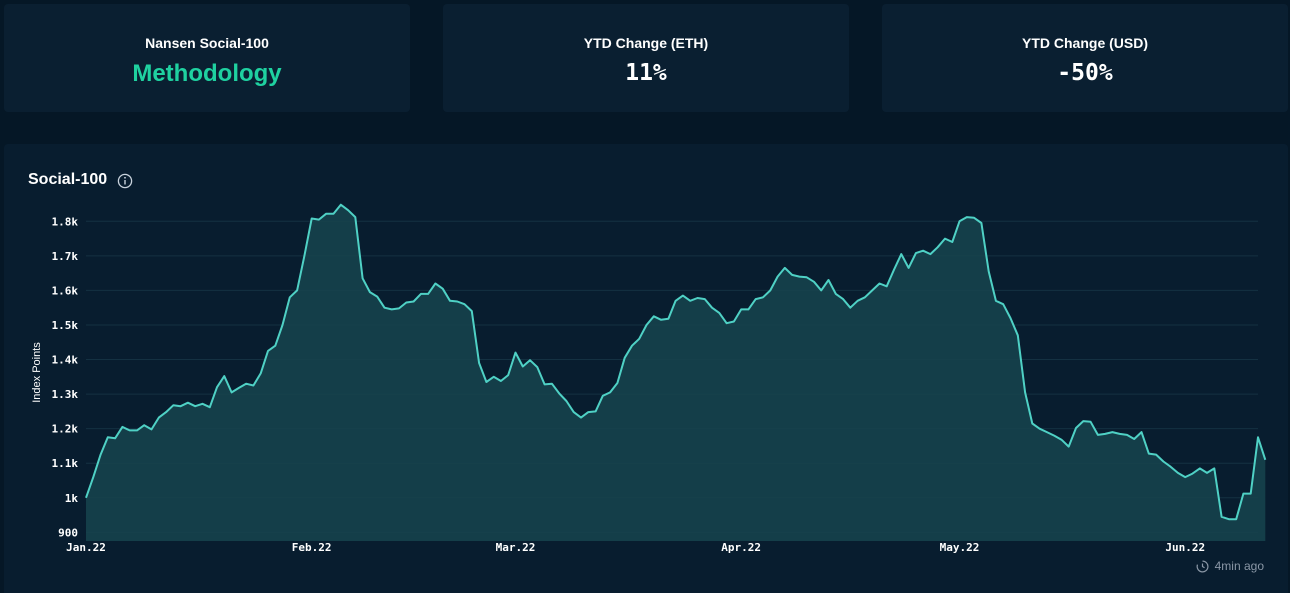  I want to click on x-tick-label: Apr.22, so click(741, 547).